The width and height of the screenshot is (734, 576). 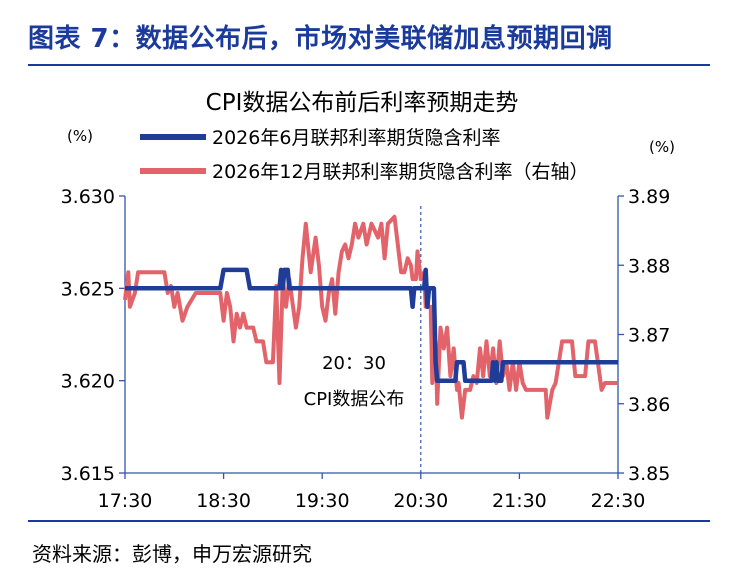 What do you see at coordinates (88, 289) in the screenshot?
I see `left-tick-label: 3.625` at bounding box center [88, 289].